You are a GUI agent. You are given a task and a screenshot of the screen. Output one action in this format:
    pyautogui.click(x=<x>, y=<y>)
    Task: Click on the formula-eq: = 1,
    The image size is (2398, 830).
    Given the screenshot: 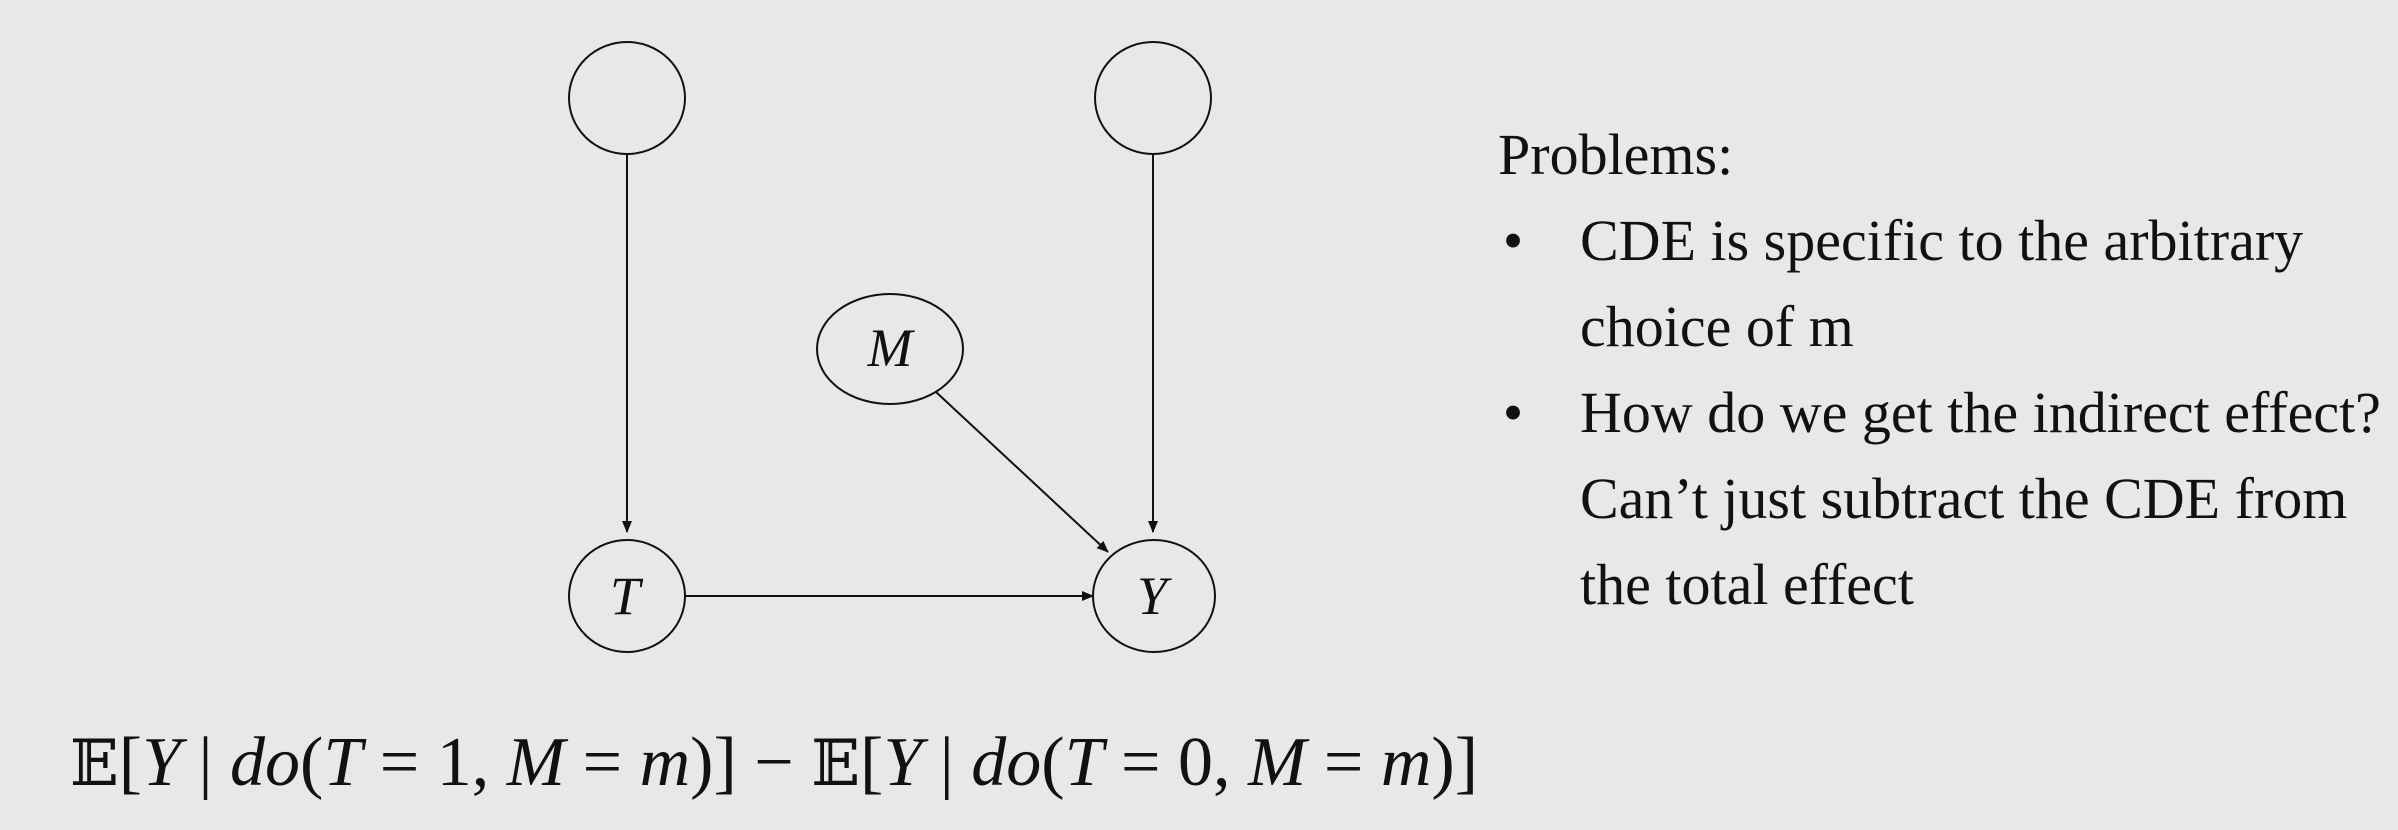 What is the action you would take?
    pyautogui.click(x=434, y=762)
    